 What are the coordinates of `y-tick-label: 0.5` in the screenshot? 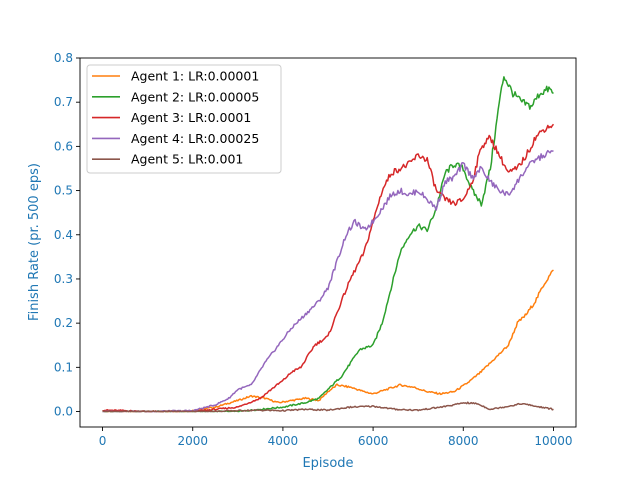 It's located at (63, 191).